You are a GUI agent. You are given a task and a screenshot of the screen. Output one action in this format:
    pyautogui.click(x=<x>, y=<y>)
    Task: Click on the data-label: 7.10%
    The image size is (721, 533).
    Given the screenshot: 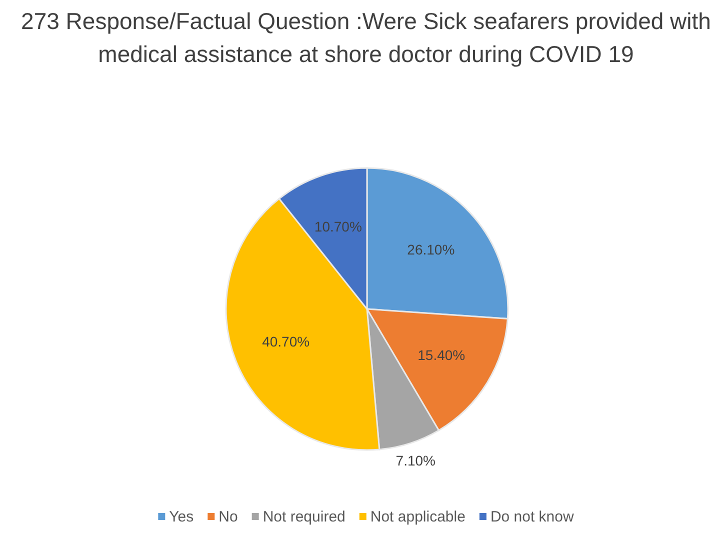 What is the action you would take?
    pyautogui.click(x=416, y=460)
    